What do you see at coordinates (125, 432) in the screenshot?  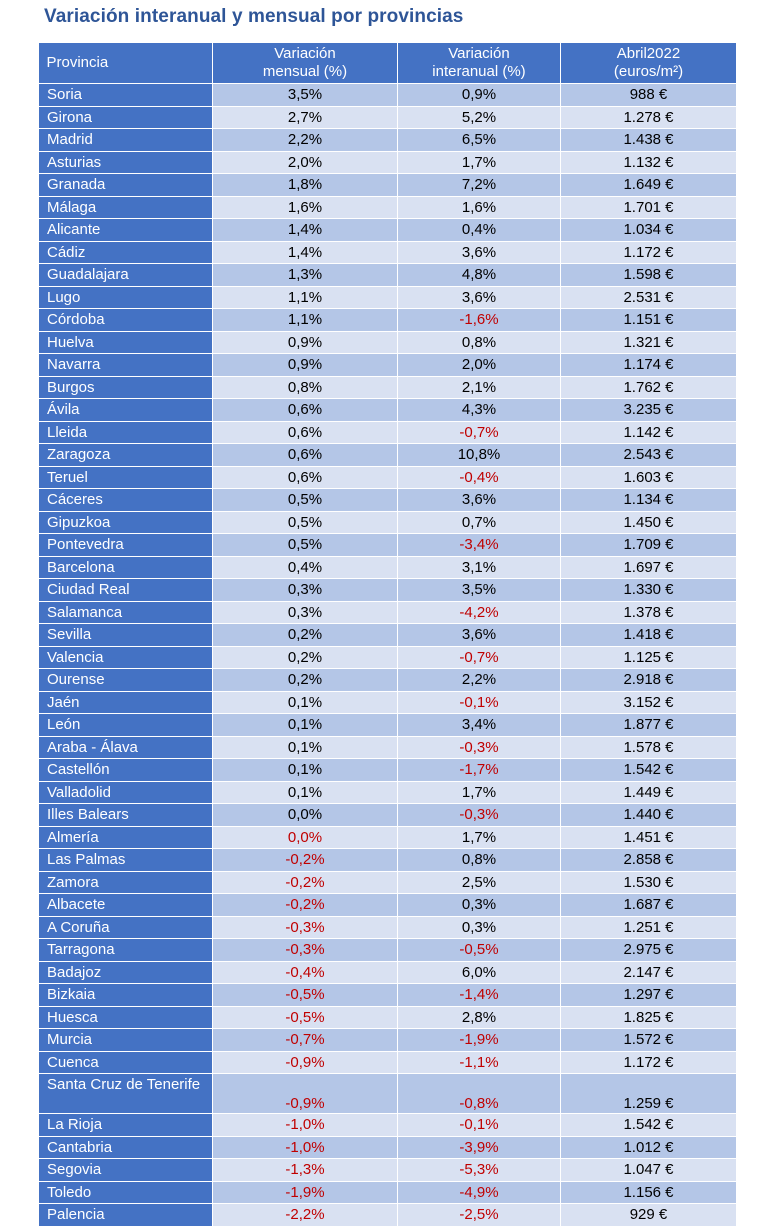 I see `cell-provincia: Lleida` at bounding box center [125, 432].